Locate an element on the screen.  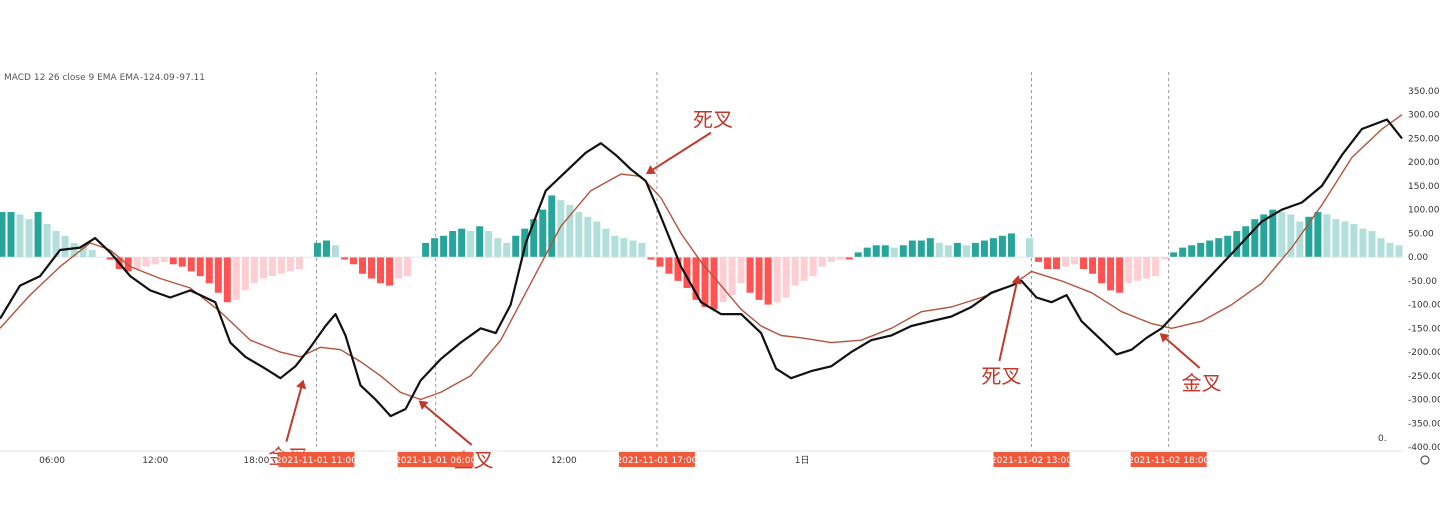
settings-icon is located at coordinates (1425, 460).